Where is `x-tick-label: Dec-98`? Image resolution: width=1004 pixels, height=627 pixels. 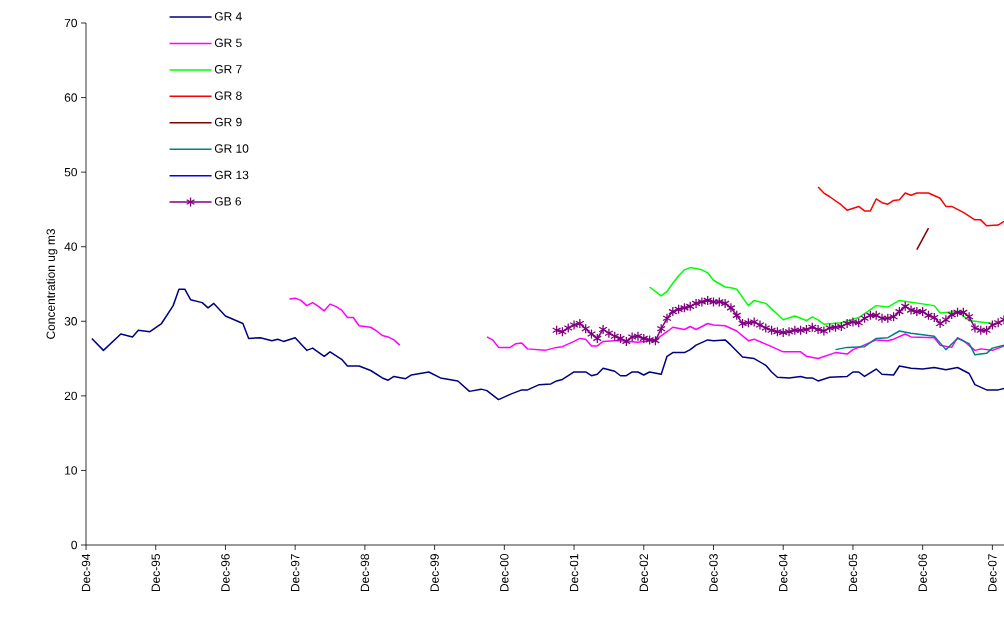 x-tick-label: Dec-98 is located at coordinates (365, 573).